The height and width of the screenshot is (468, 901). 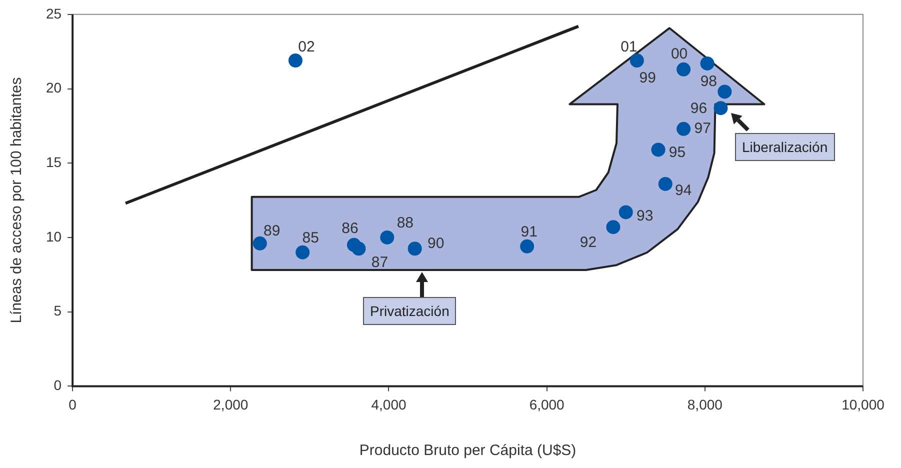 I want to click on annotation: 86, so click(x=350, y=229).